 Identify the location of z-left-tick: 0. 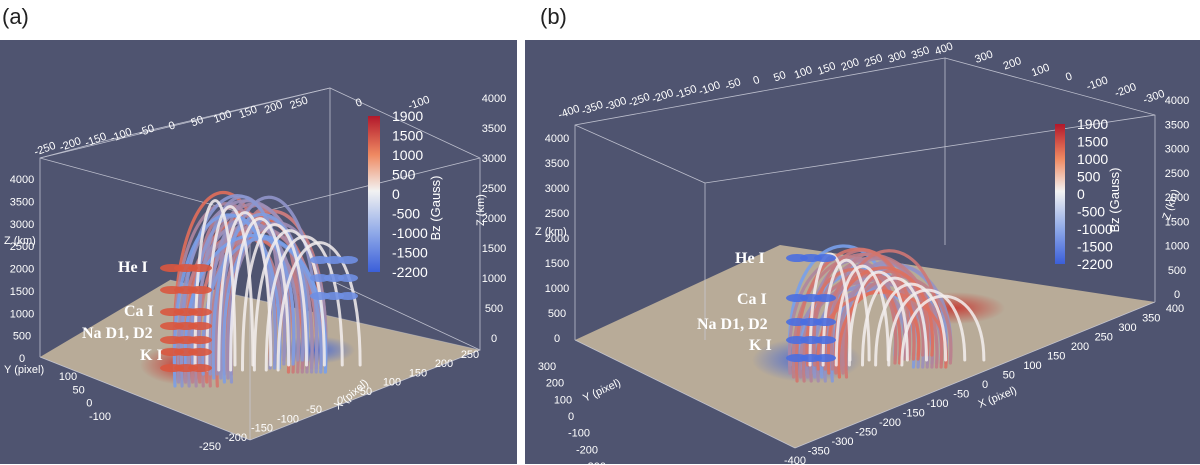
(22, 359).